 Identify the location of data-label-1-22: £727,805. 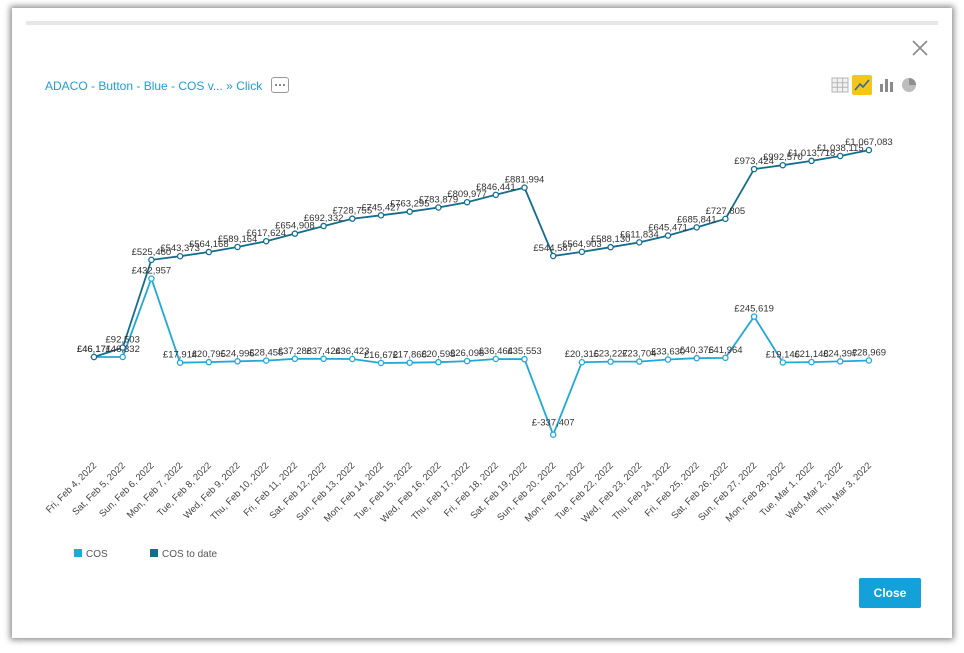
(726, 211).